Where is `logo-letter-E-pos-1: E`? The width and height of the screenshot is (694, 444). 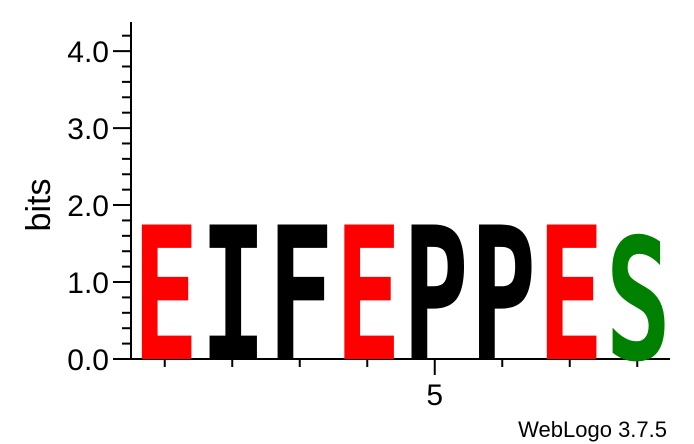
logo-letter-E-pos-1: E is located at coordinates (166, 294).